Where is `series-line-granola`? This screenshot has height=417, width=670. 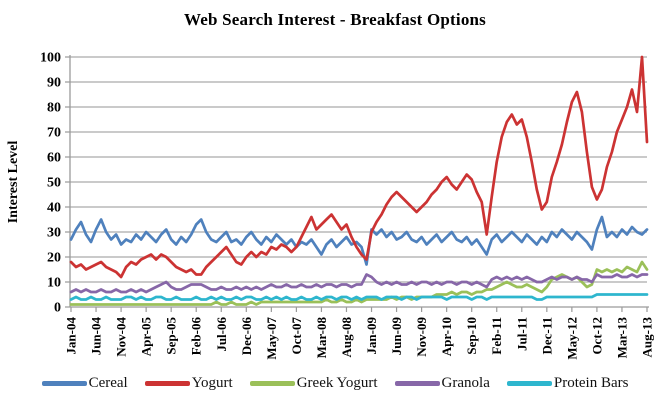
series-line-granola is located at coordinates (359, 283).